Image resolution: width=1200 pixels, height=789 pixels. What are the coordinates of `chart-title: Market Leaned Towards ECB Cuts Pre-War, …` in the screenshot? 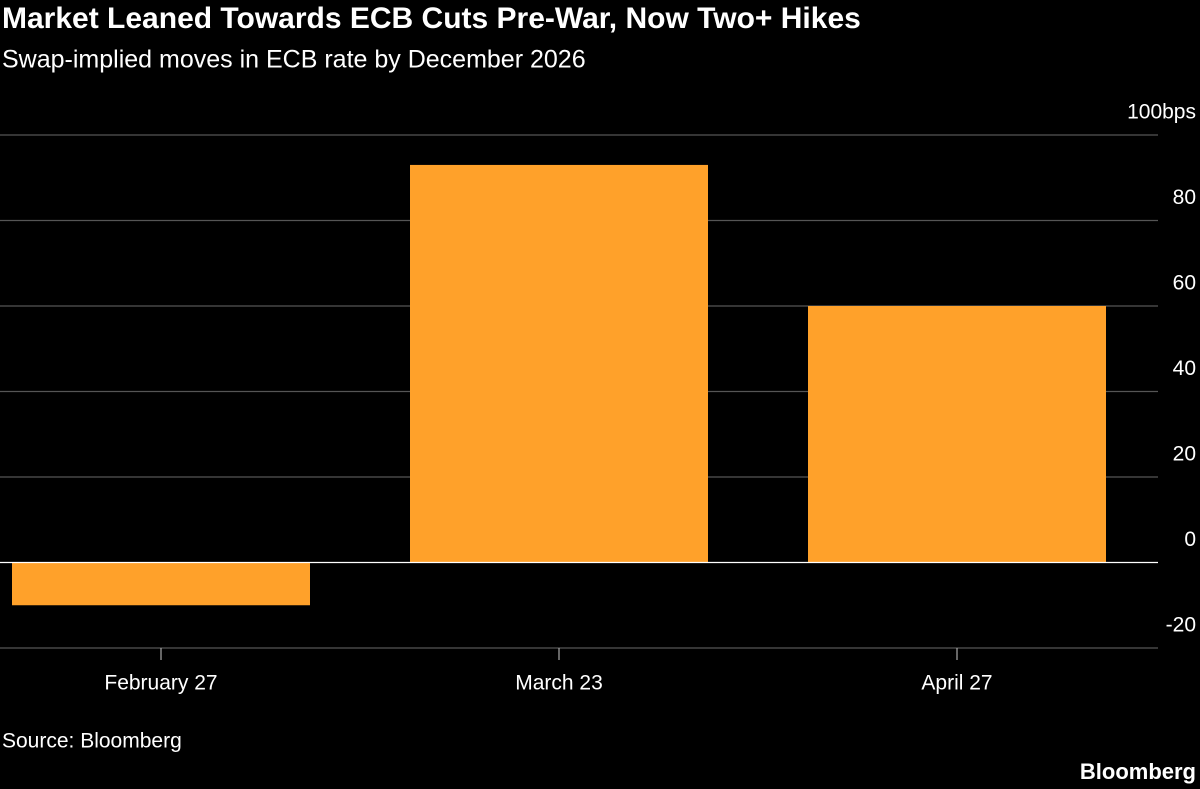 It's located at (431, 18).